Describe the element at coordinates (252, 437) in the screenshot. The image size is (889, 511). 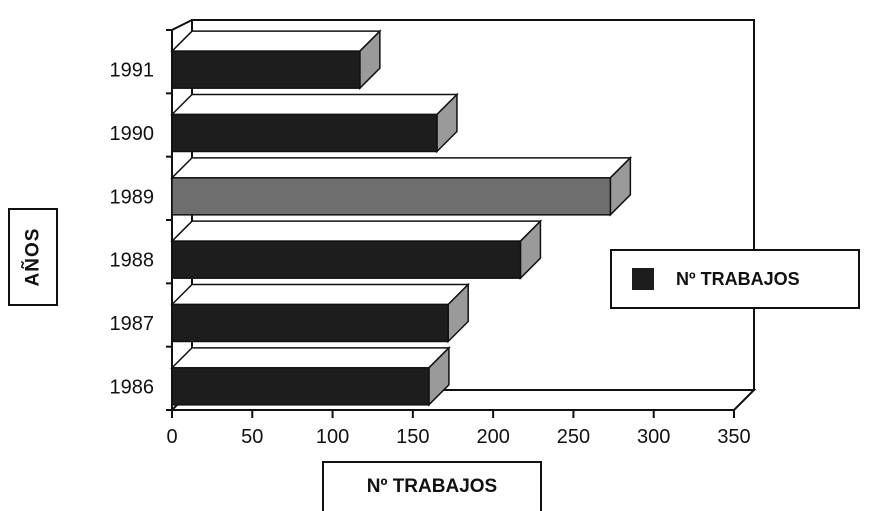
I see `x-tick-label-50: 50` at that location.